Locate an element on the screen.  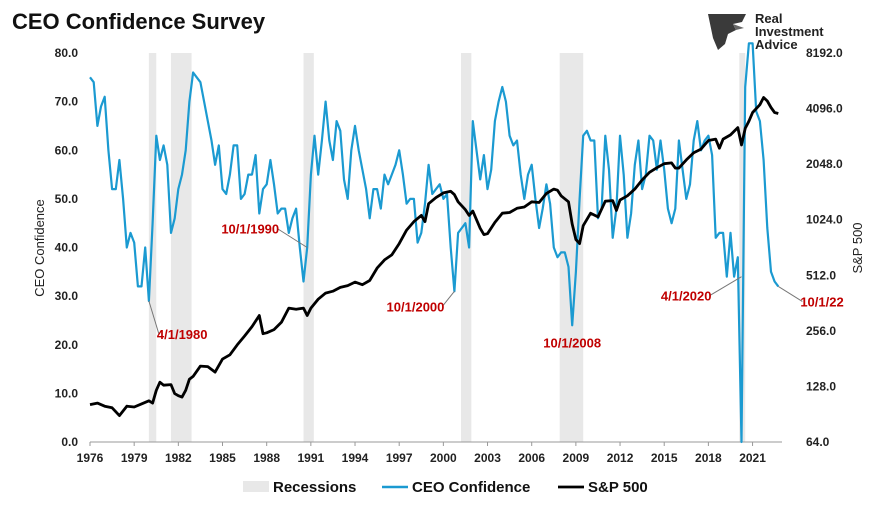
y-left-tick-label-2: 20.0 is located at coordinates (67, 345).